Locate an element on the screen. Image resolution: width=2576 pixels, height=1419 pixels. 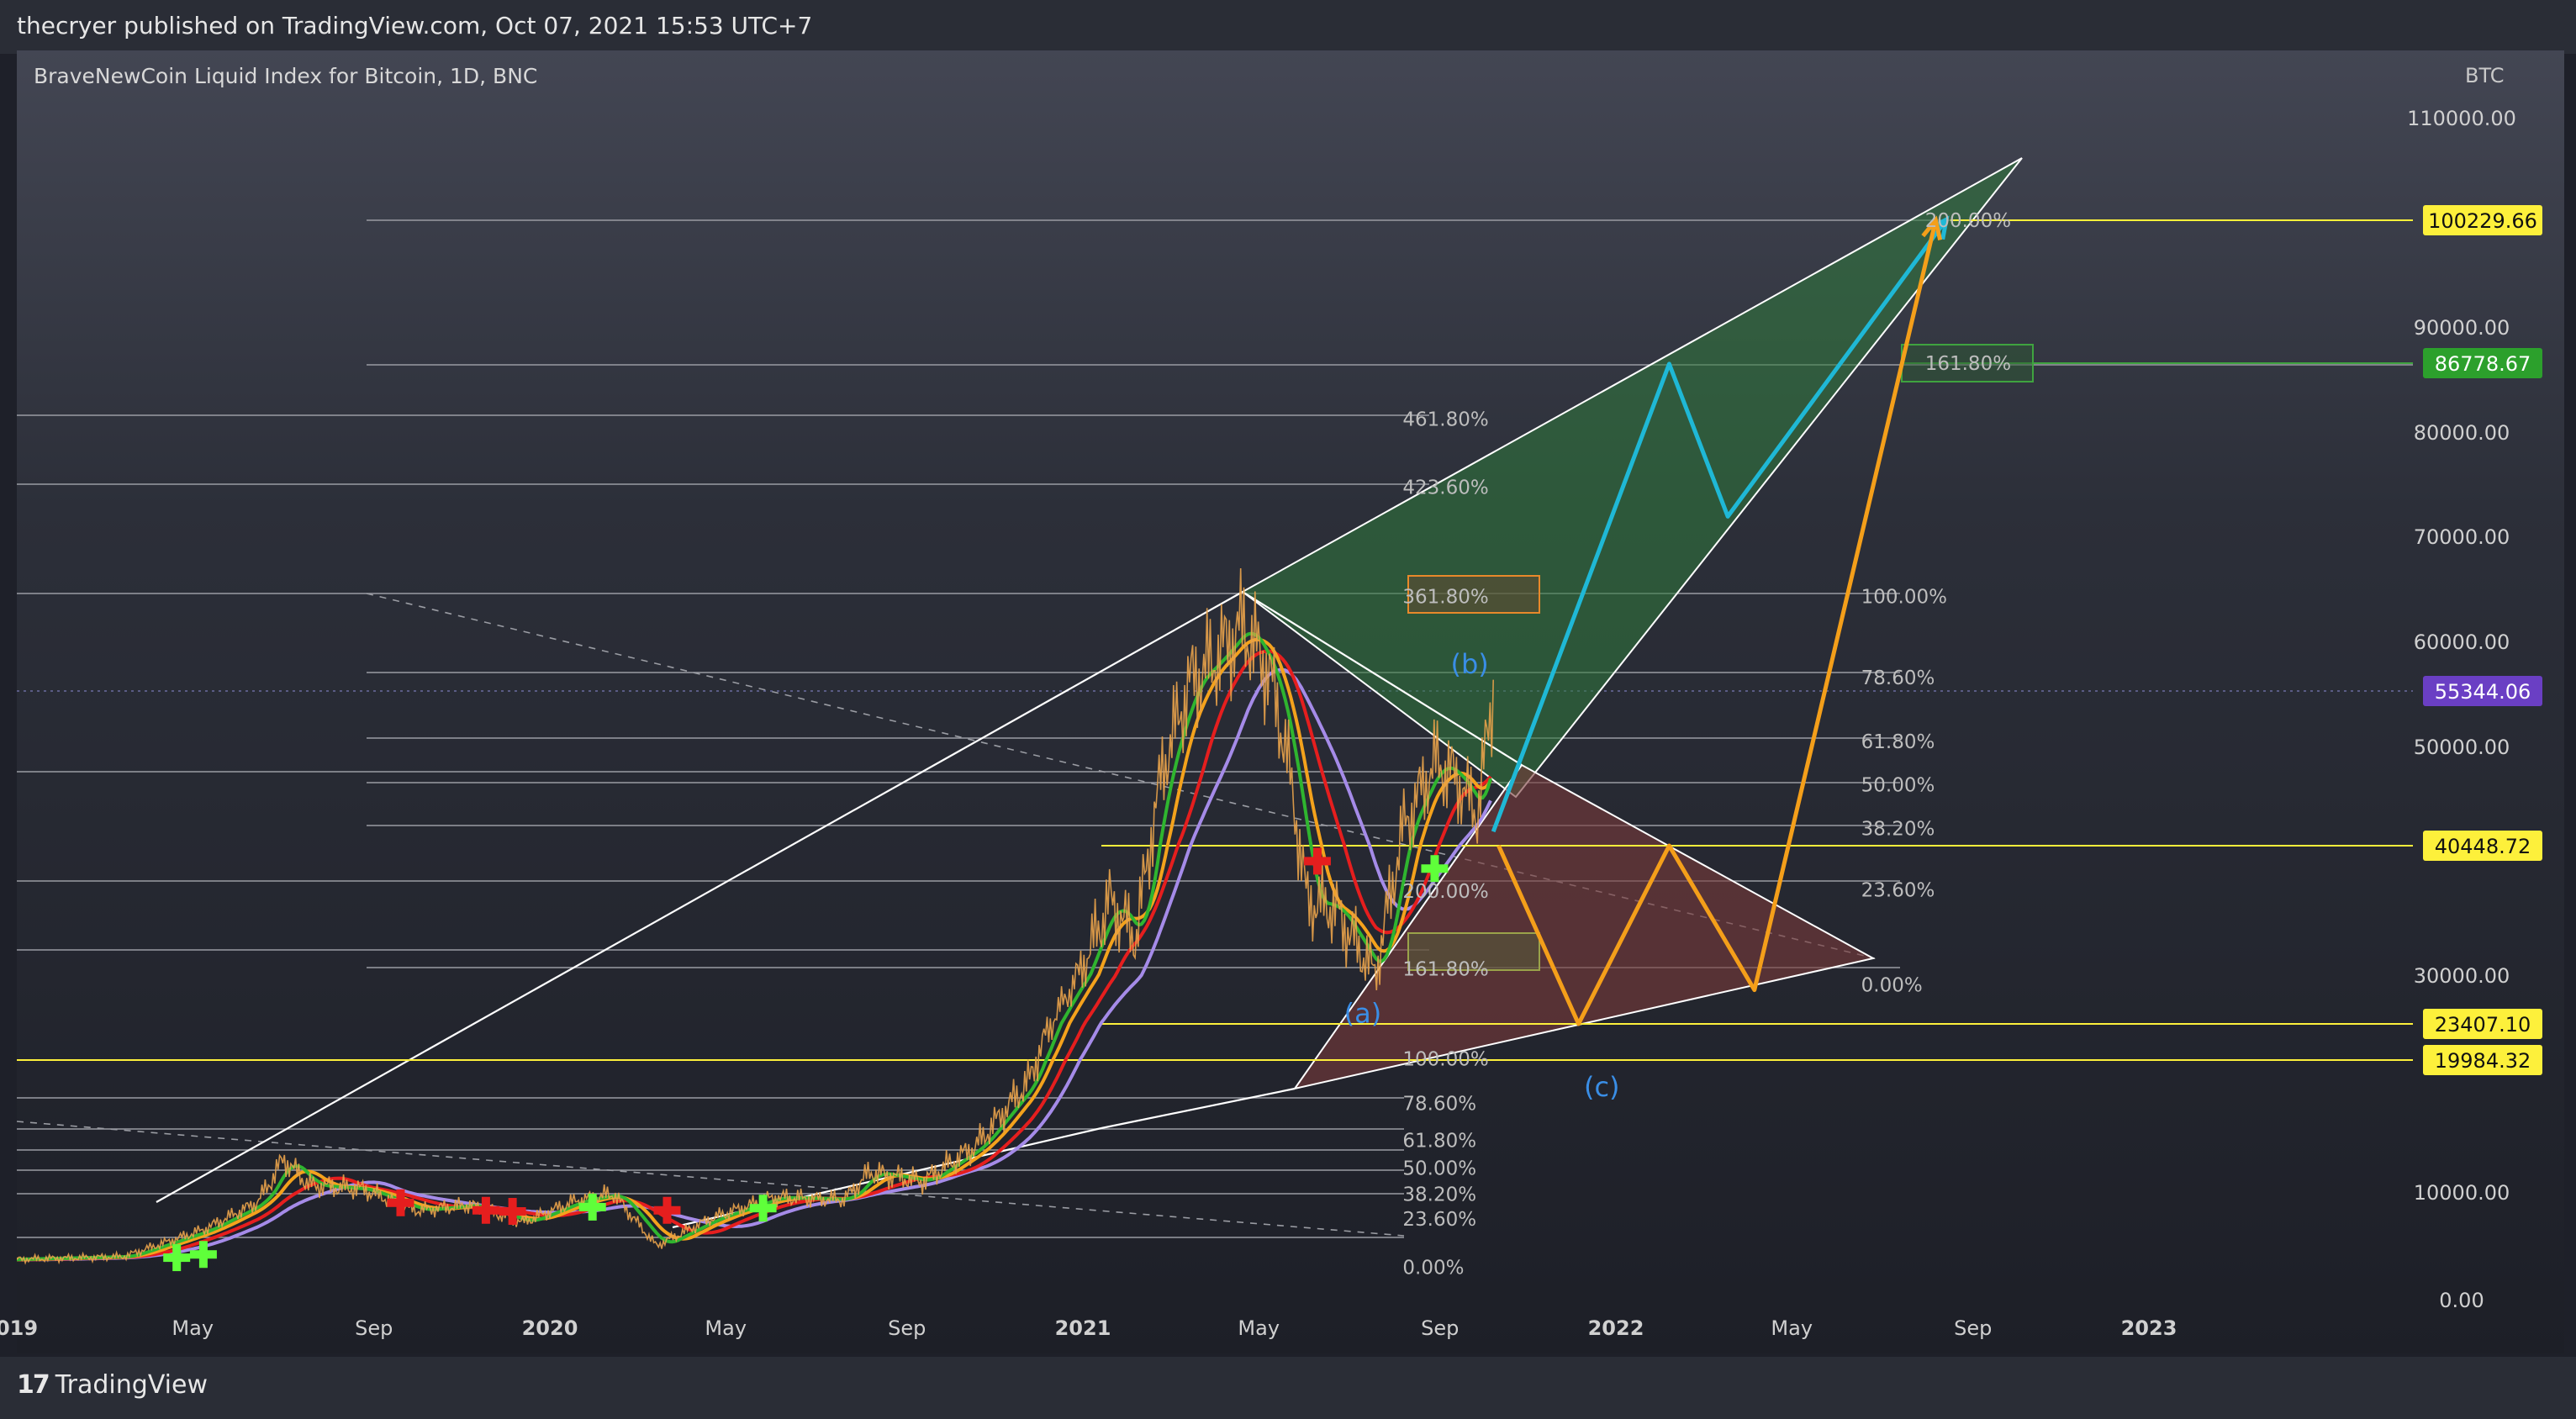
wave-label: (c) is located at coordinates (1602, 1087).